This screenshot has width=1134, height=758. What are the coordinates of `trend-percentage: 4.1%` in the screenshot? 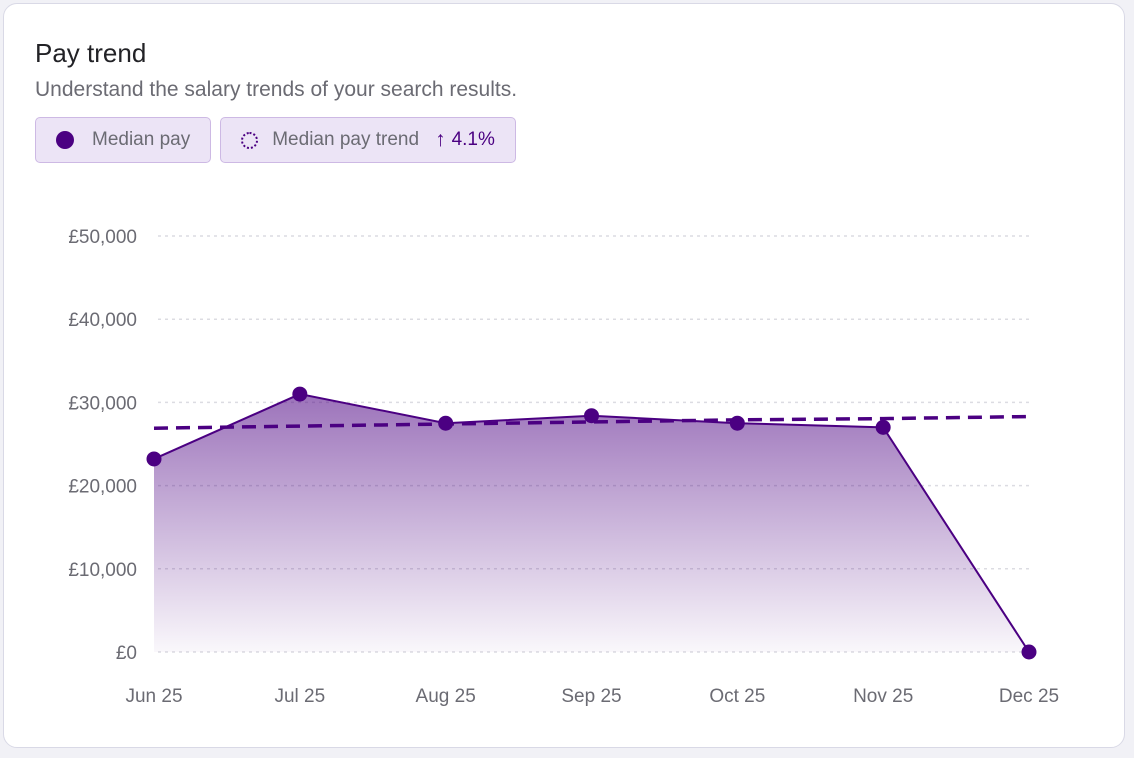 It's located at (473, 139).